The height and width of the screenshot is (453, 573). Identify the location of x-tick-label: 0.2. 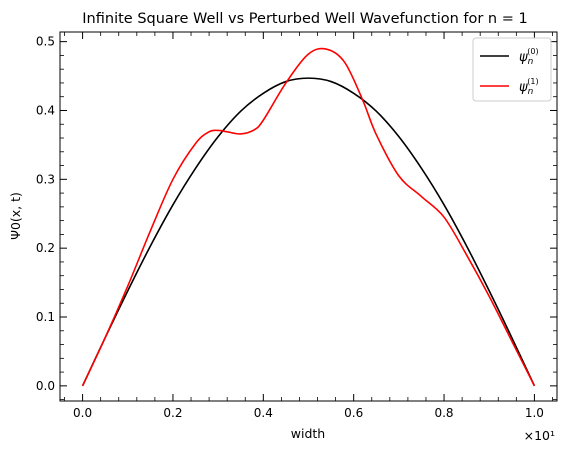
(172, 413).